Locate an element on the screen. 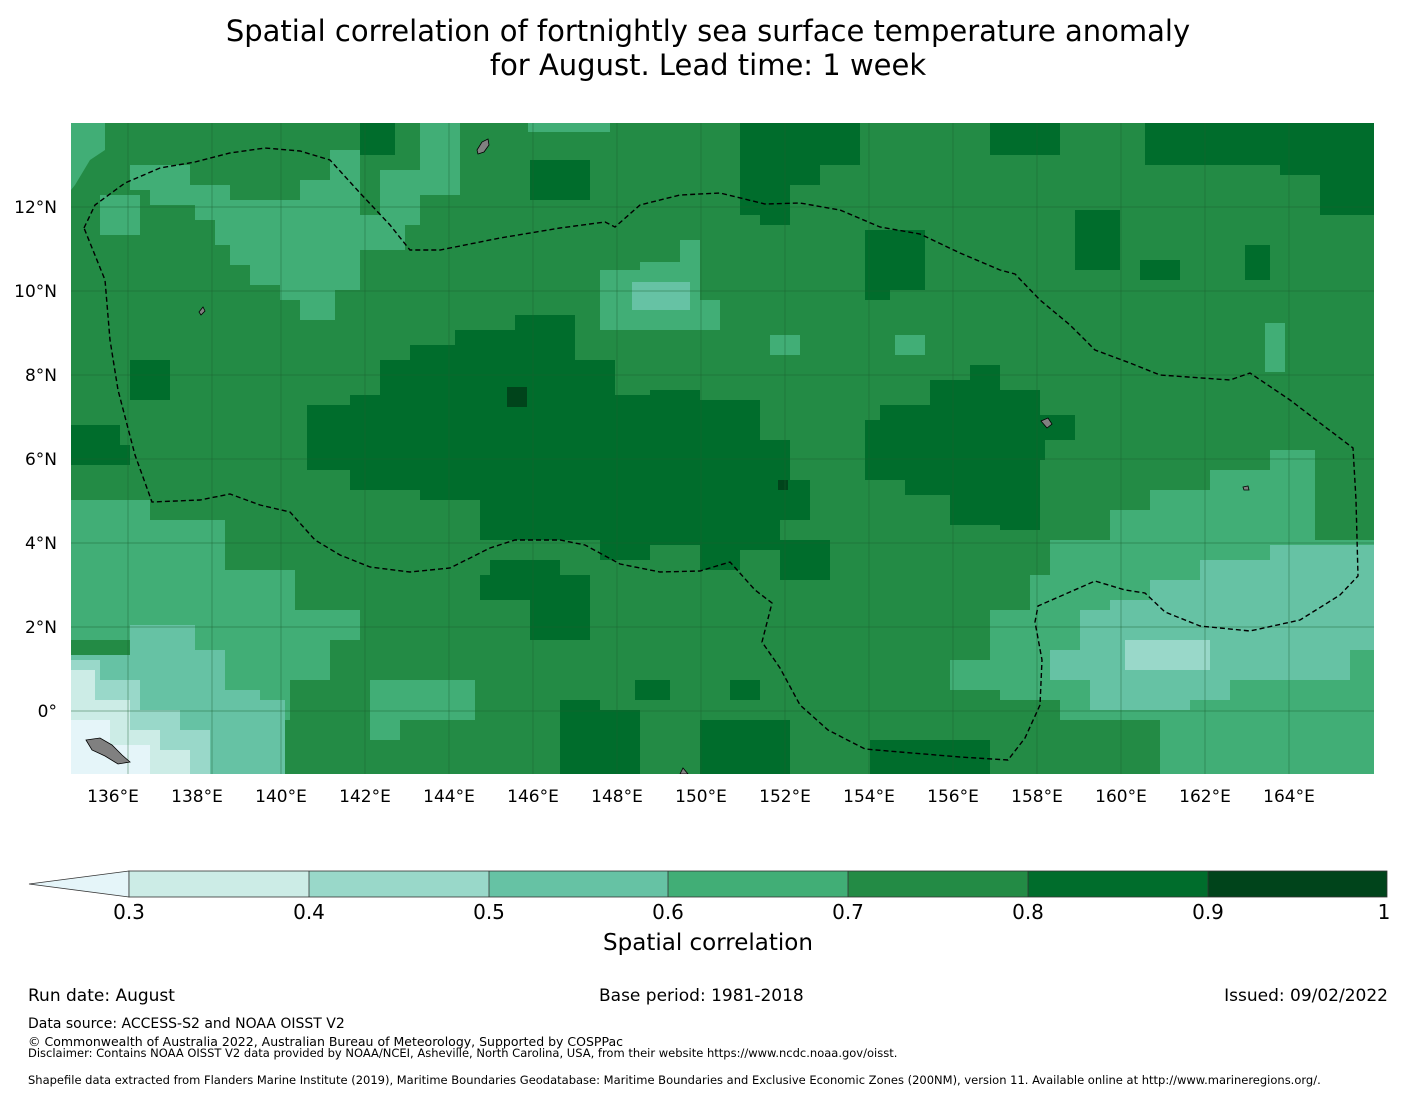 This screenshot has height=1095, width=1416. issued-date: Issued: 09/02/2022 is located at coordinates (1306, 996).